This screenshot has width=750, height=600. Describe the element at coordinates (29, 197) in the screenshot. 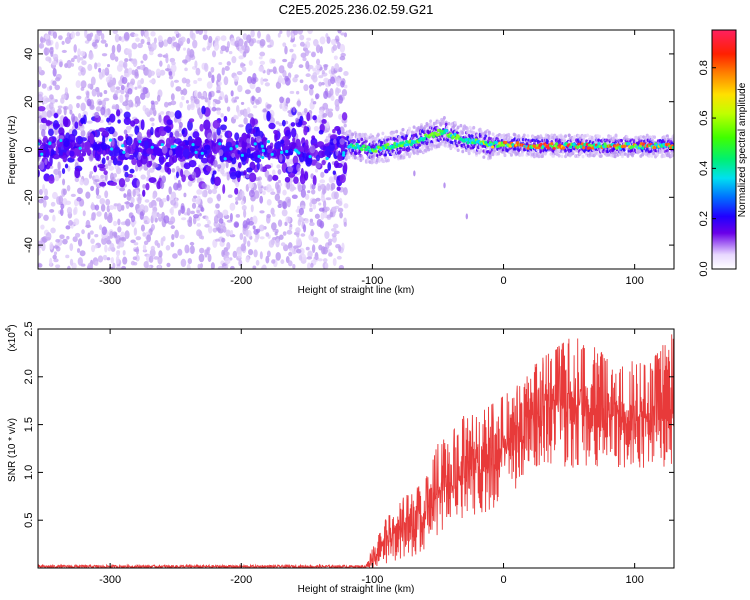

I see `y-tick-label: -20` at that location.